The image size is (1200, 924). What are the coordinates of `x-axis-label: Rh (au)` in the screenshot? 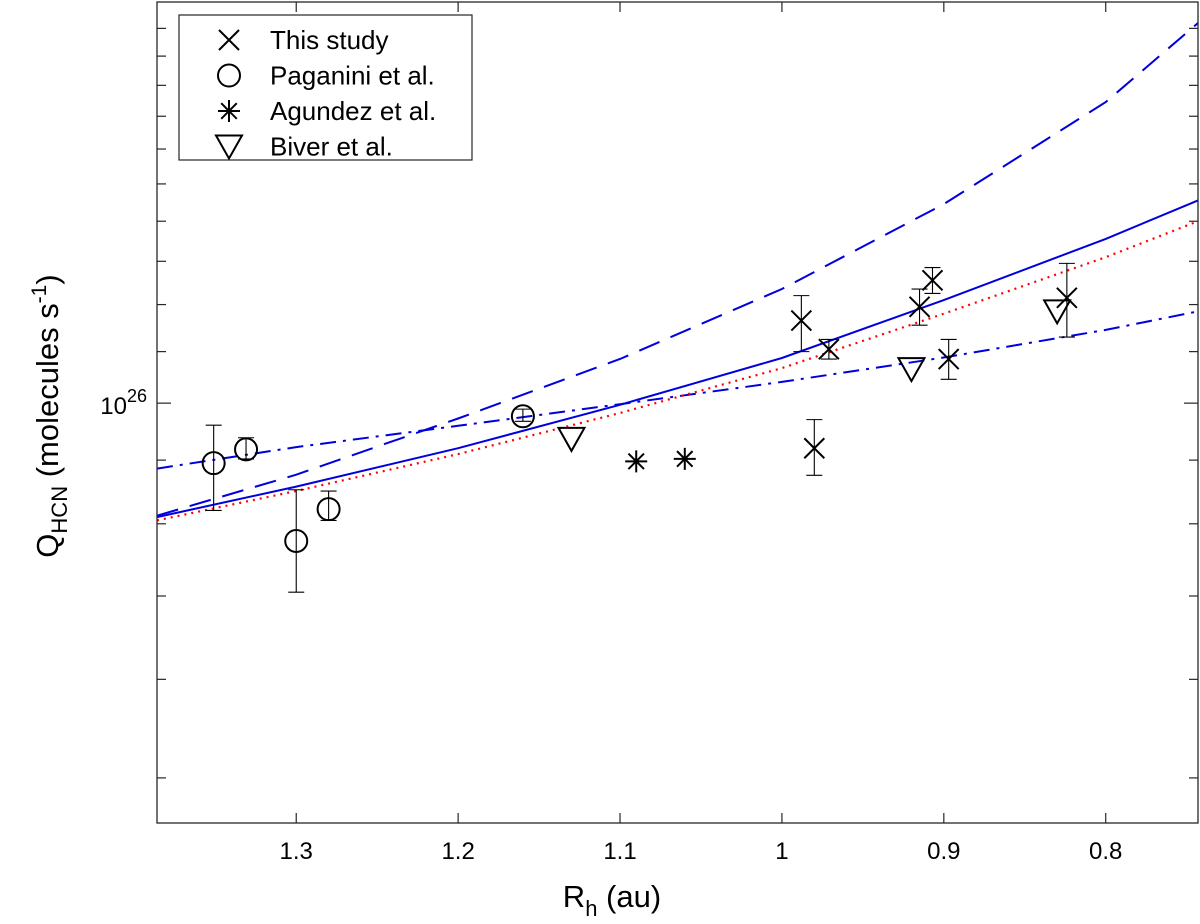 It's located at (612, 900).